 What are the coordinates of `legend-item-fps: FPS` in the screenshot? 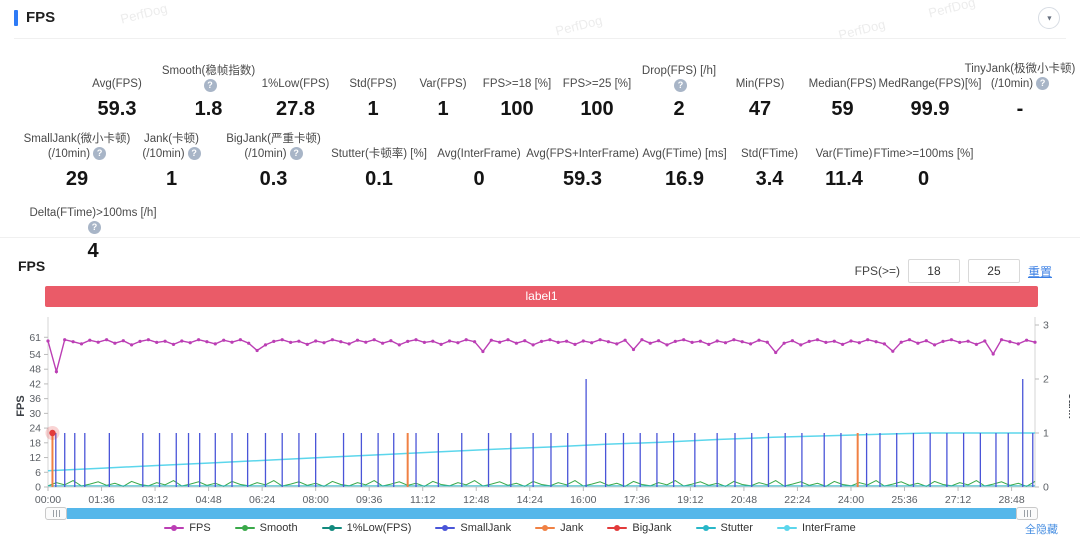 It's located at (187, 528).